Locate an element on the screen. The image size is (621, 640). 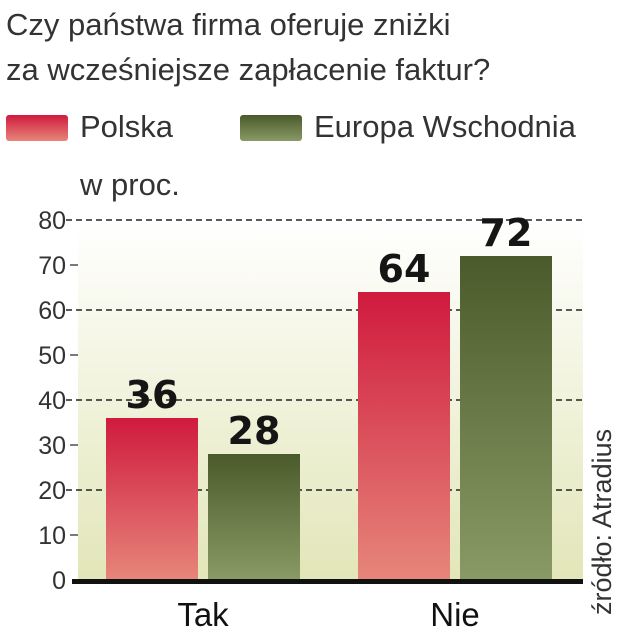
bar-europa-wschodnia-tak is located at coordinates (254, 517).